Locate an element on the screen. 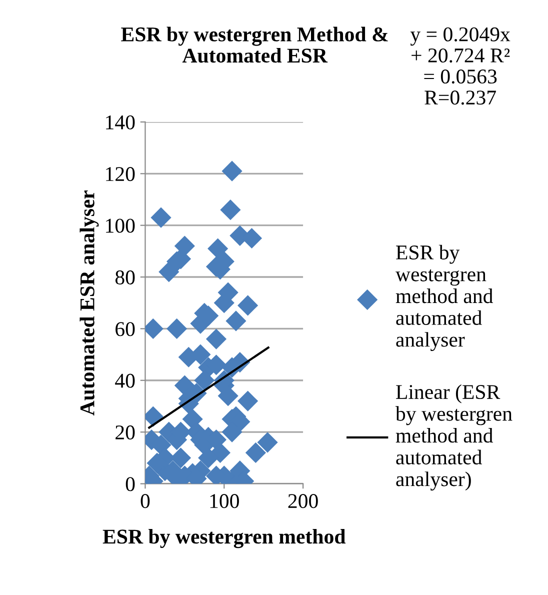 The height and width of the screenshot is (595, 548). y-tick-label: 80 is located at coordinates (125, 277).